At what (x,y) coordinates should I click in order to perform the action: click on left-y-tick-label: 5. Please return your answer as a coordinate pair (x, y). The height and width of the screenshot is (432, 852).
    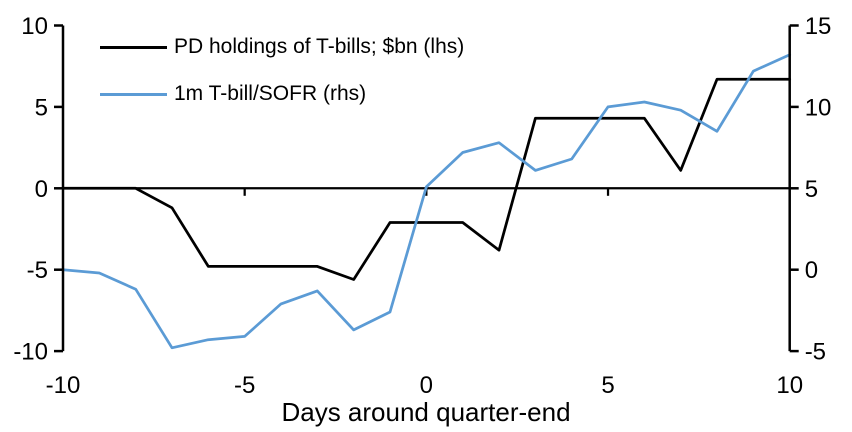
    Looking at the image, I should click on (41, 107).